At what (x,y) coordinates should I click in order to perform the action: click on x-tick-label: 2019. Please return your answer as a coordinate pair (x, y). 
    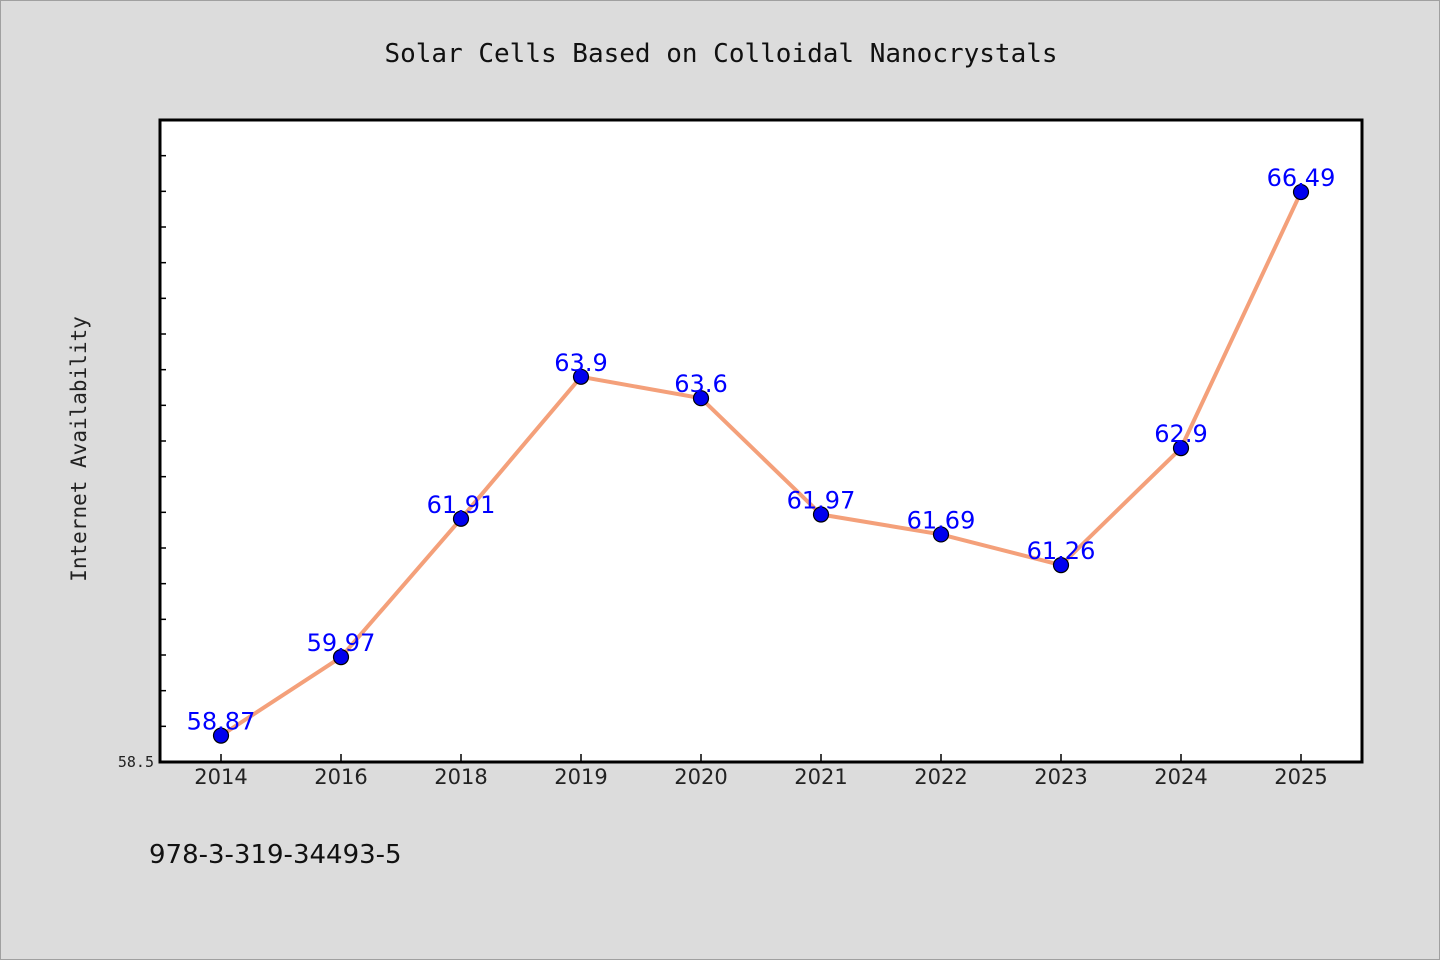
    Looking at the image, I should click on (580, 777).